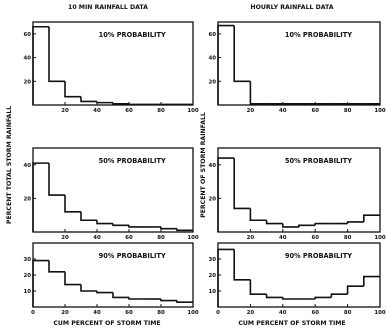 This screenshot has width=386, height=331. Describe the element at coordinates (203, 165) in the screenshot. I see `y-axis-label-right: PERCENT OF STORM RAINFALL` at that location.